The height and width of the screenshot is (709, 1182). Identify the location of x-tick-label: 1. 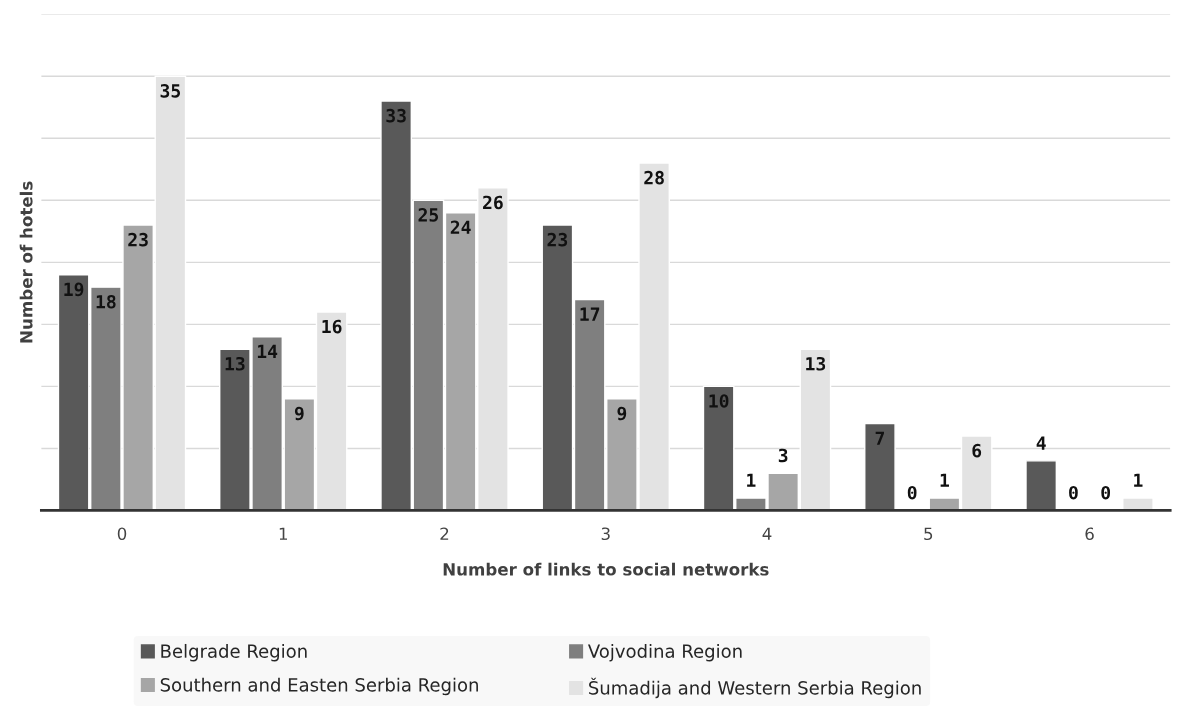
(283, 533).